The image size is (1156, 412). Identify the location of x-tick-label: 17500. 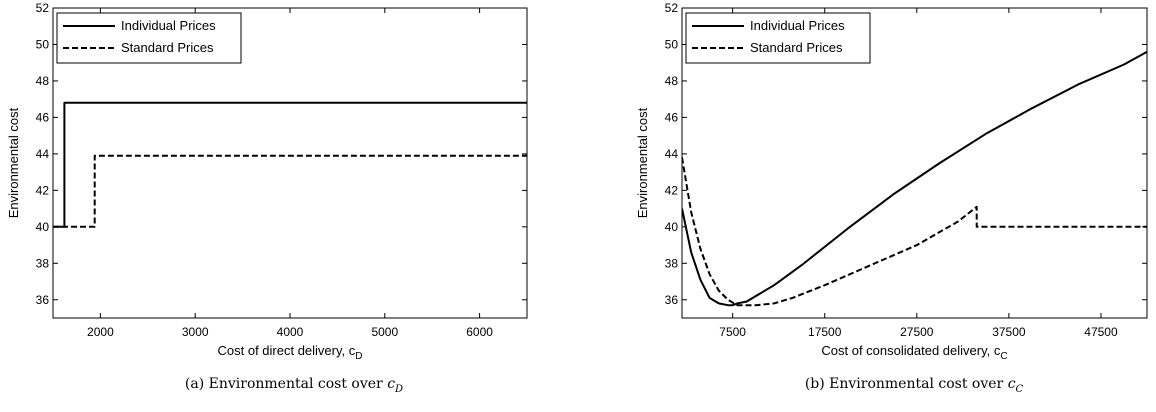
(825, 332).